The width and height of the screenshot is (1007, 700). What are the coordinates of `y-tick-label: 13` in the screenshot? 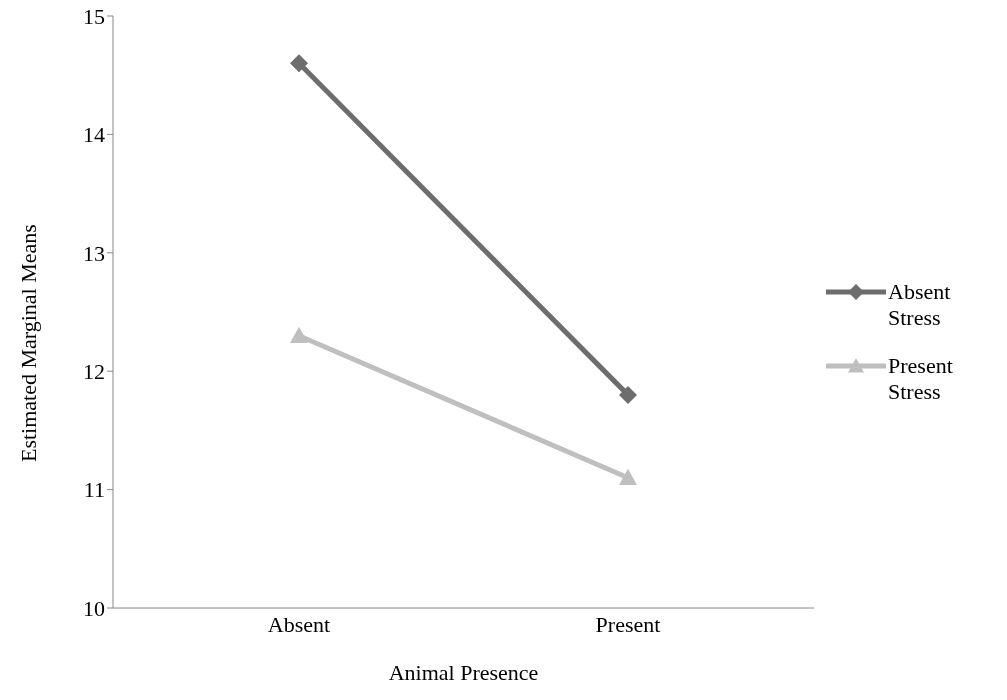 It's located at (94, 253).